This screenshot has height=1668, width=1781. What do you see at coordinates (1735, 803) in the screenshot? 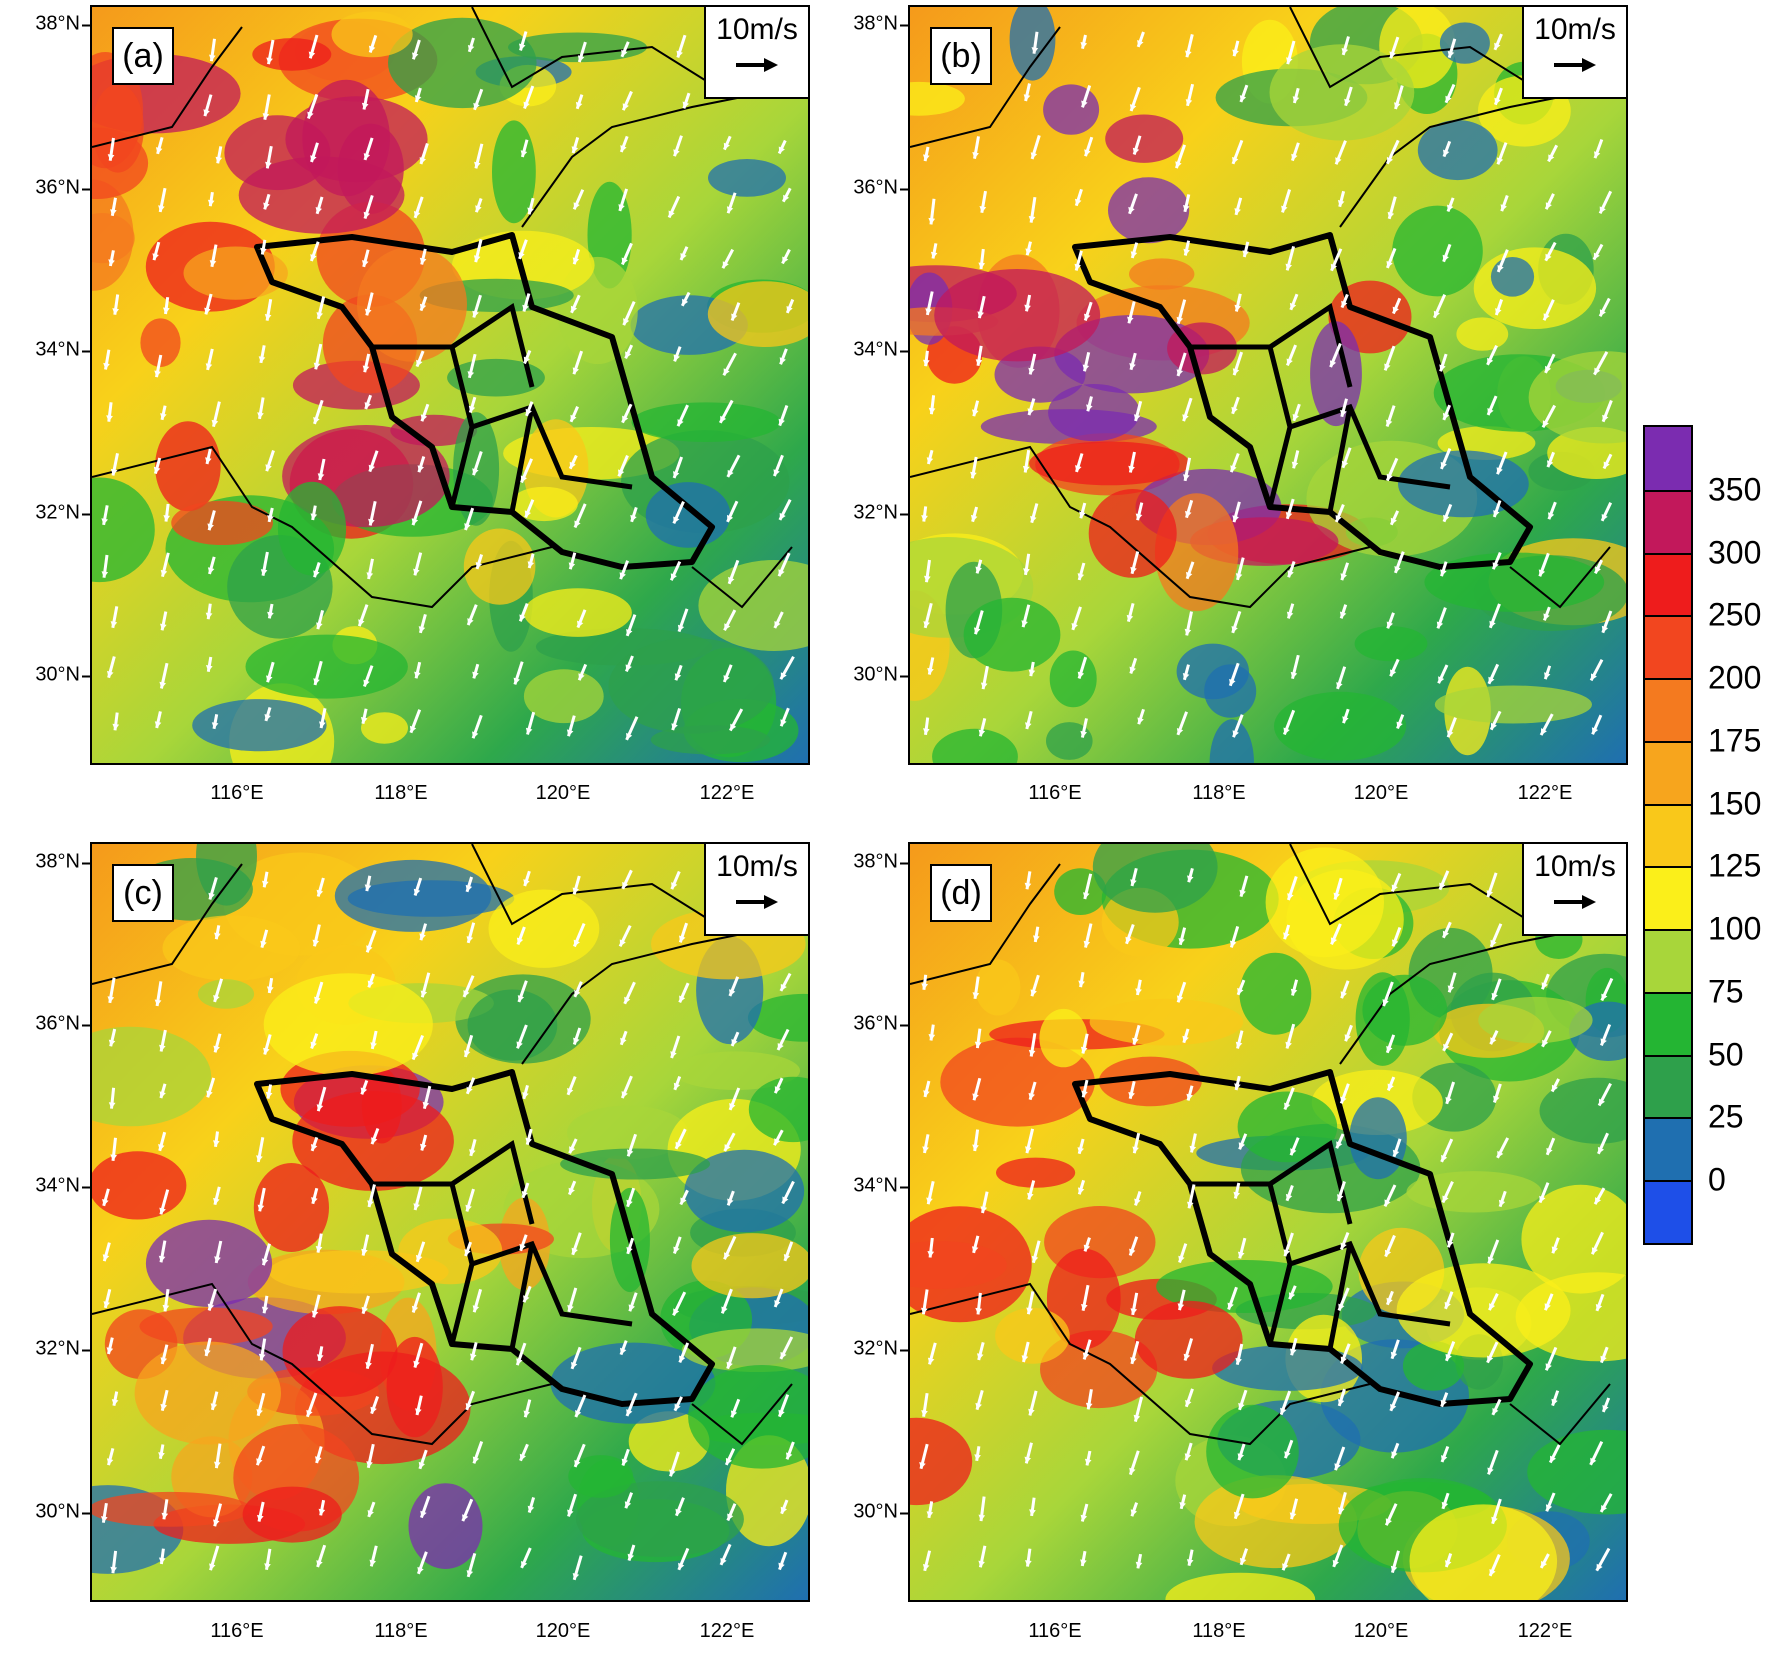
I see `colorbar-label: 150` at bounding box center [1735, 803].